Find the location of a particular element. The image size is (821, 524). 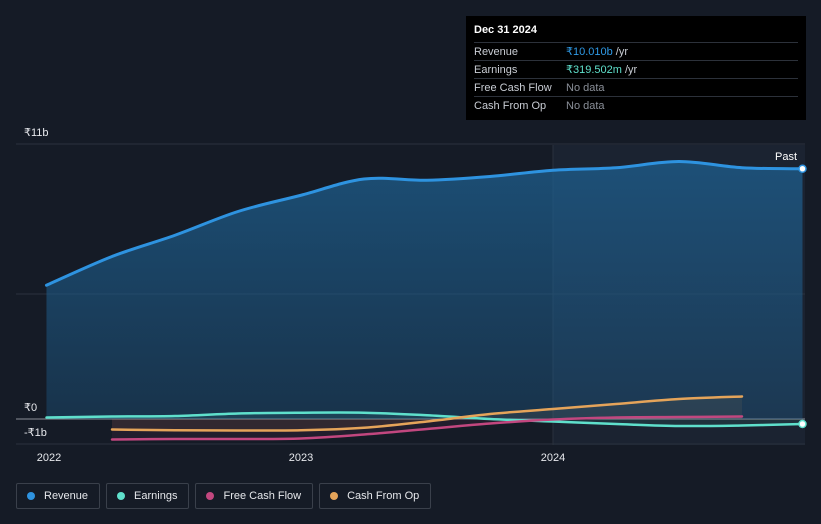

cash-from-op-area is located at coordinates (427, 413).